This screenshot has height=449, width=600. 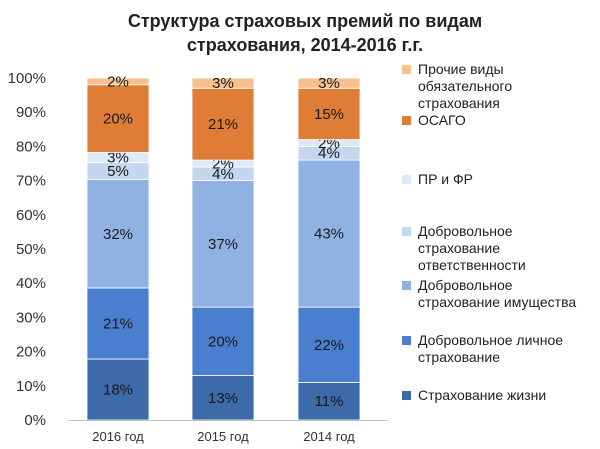 I want to click on legend-item: Страхование жизни, so click(x=474, y=395).